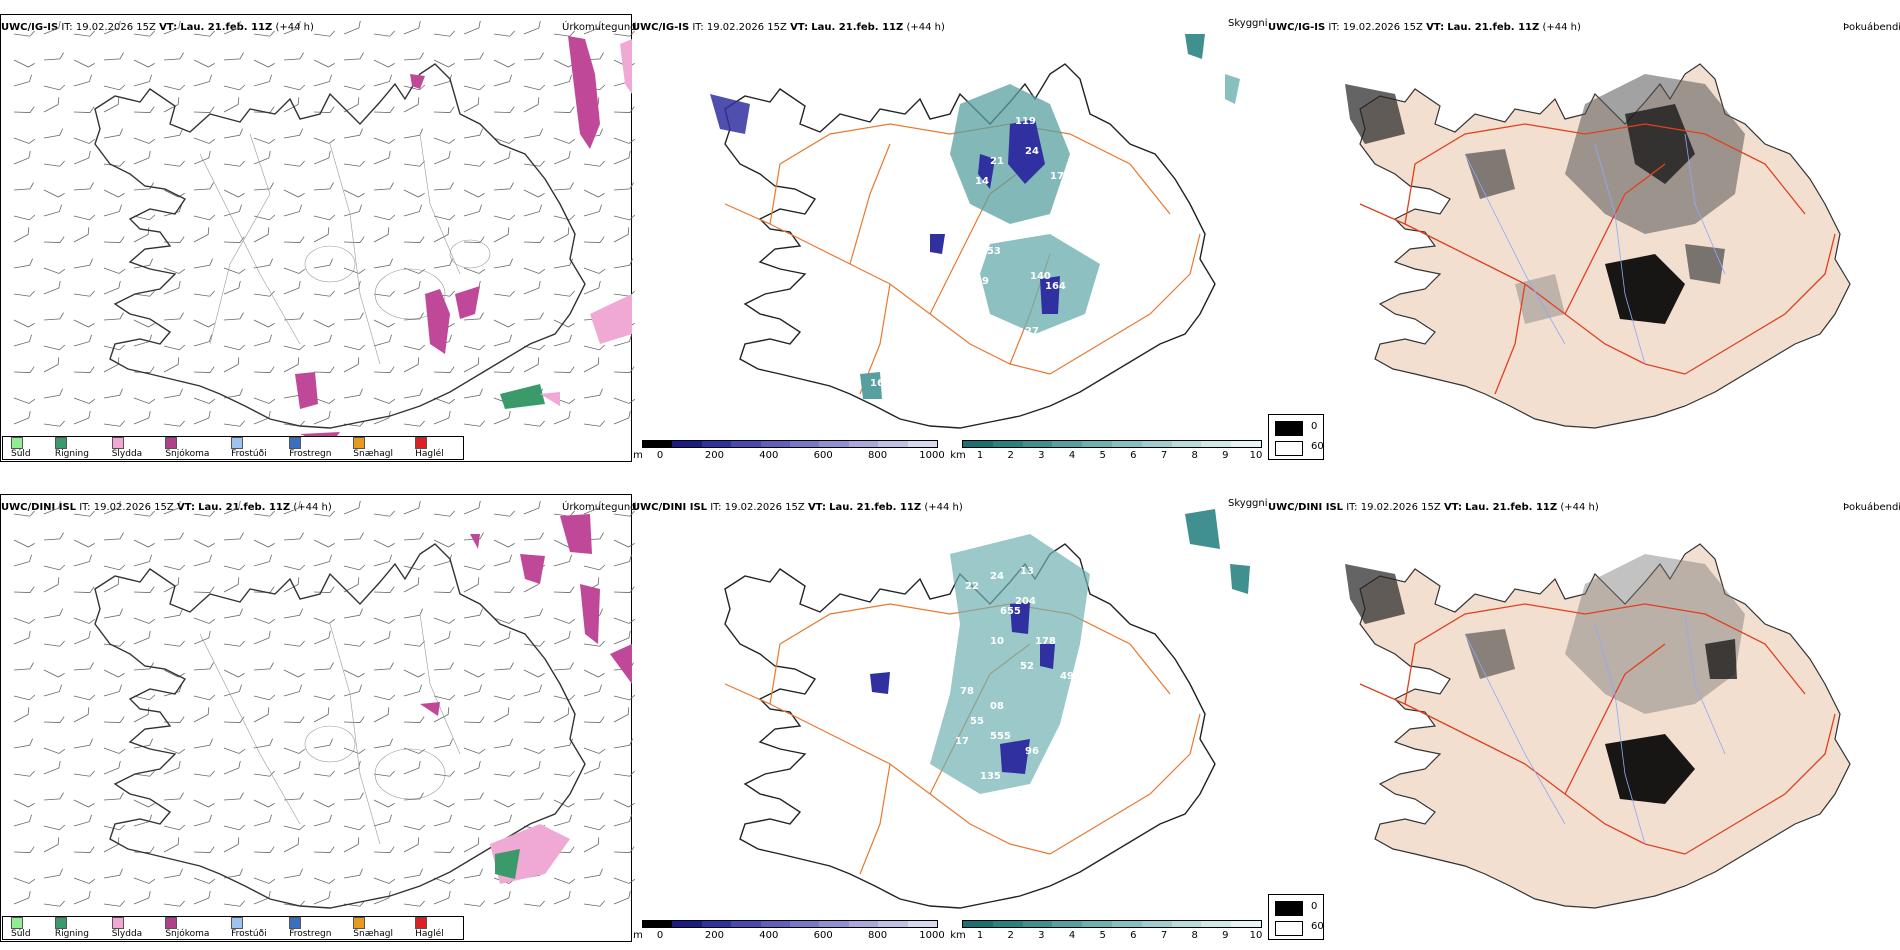 The height and width of the screenshot is (950, 1900). I want to click on colorbar-tick: 7, so click(1164, 935).